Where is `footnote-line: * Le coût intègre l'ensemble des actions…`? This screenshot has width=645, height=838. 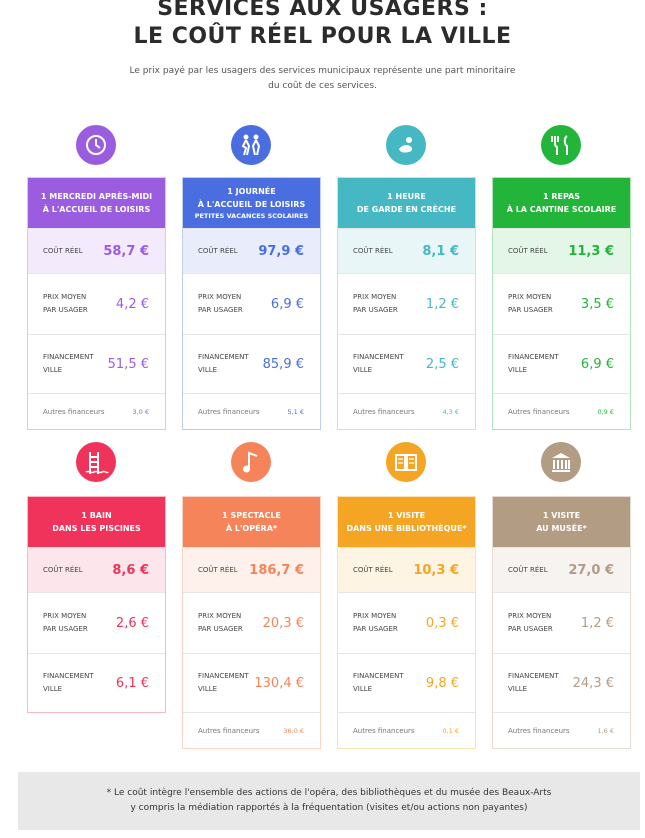 footnote-line: * Le coût intègre l'ensemble des actions… is located at coordinates (329, 793).